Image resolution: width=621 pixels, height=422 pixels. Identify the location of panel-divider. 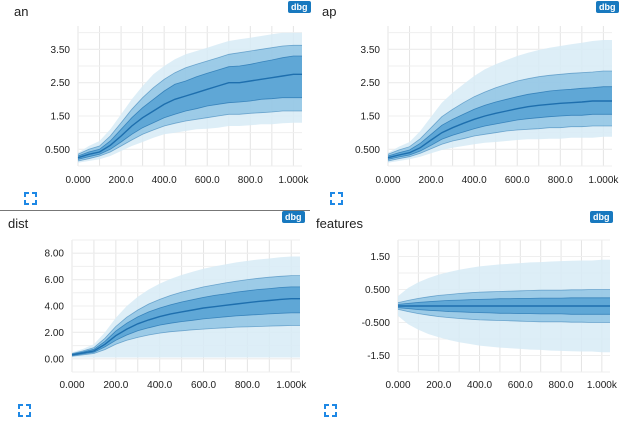
(155, 210).